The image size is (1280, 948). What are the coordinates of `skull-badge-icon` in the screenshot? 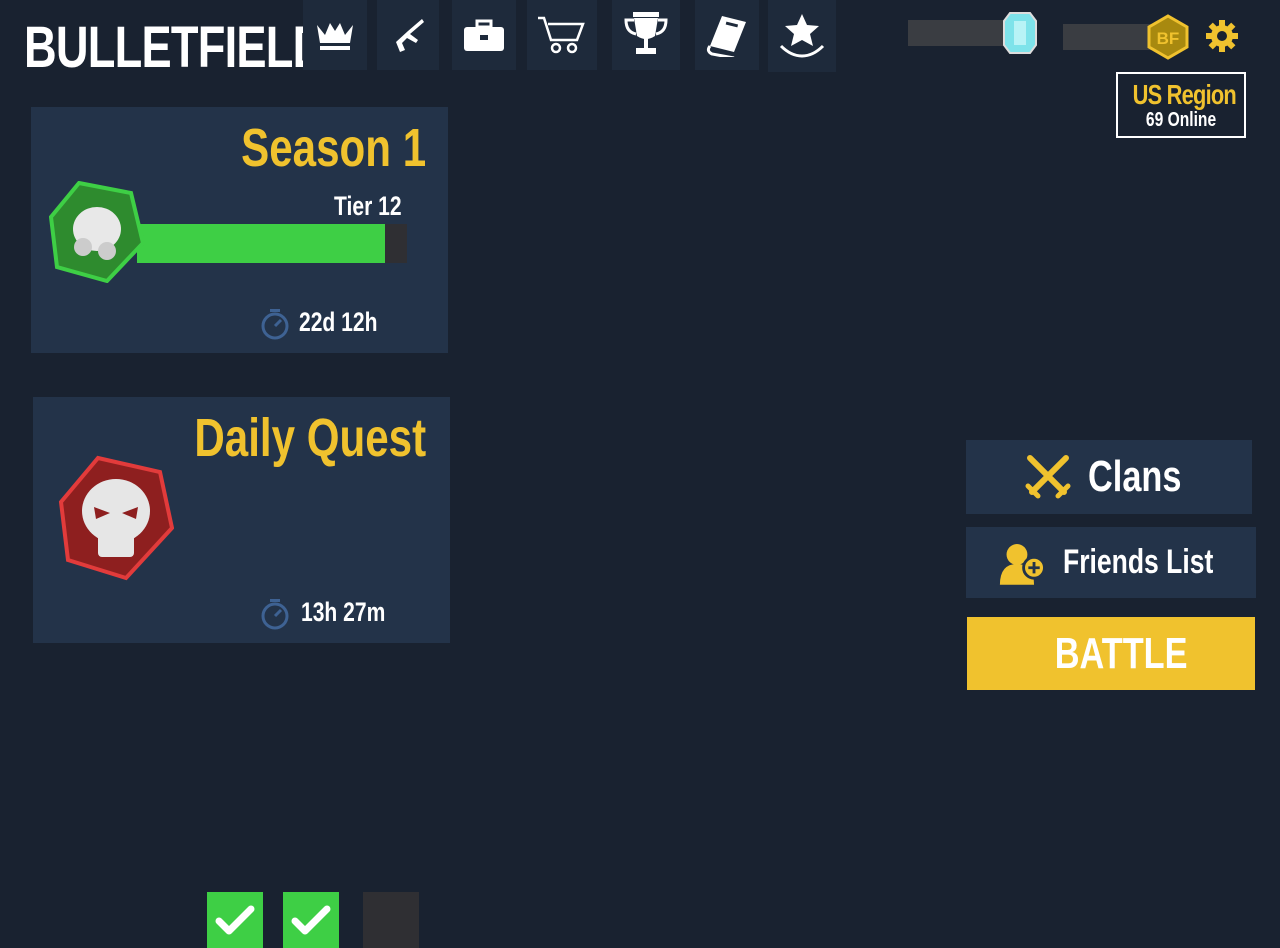 It's located at (116, 518).